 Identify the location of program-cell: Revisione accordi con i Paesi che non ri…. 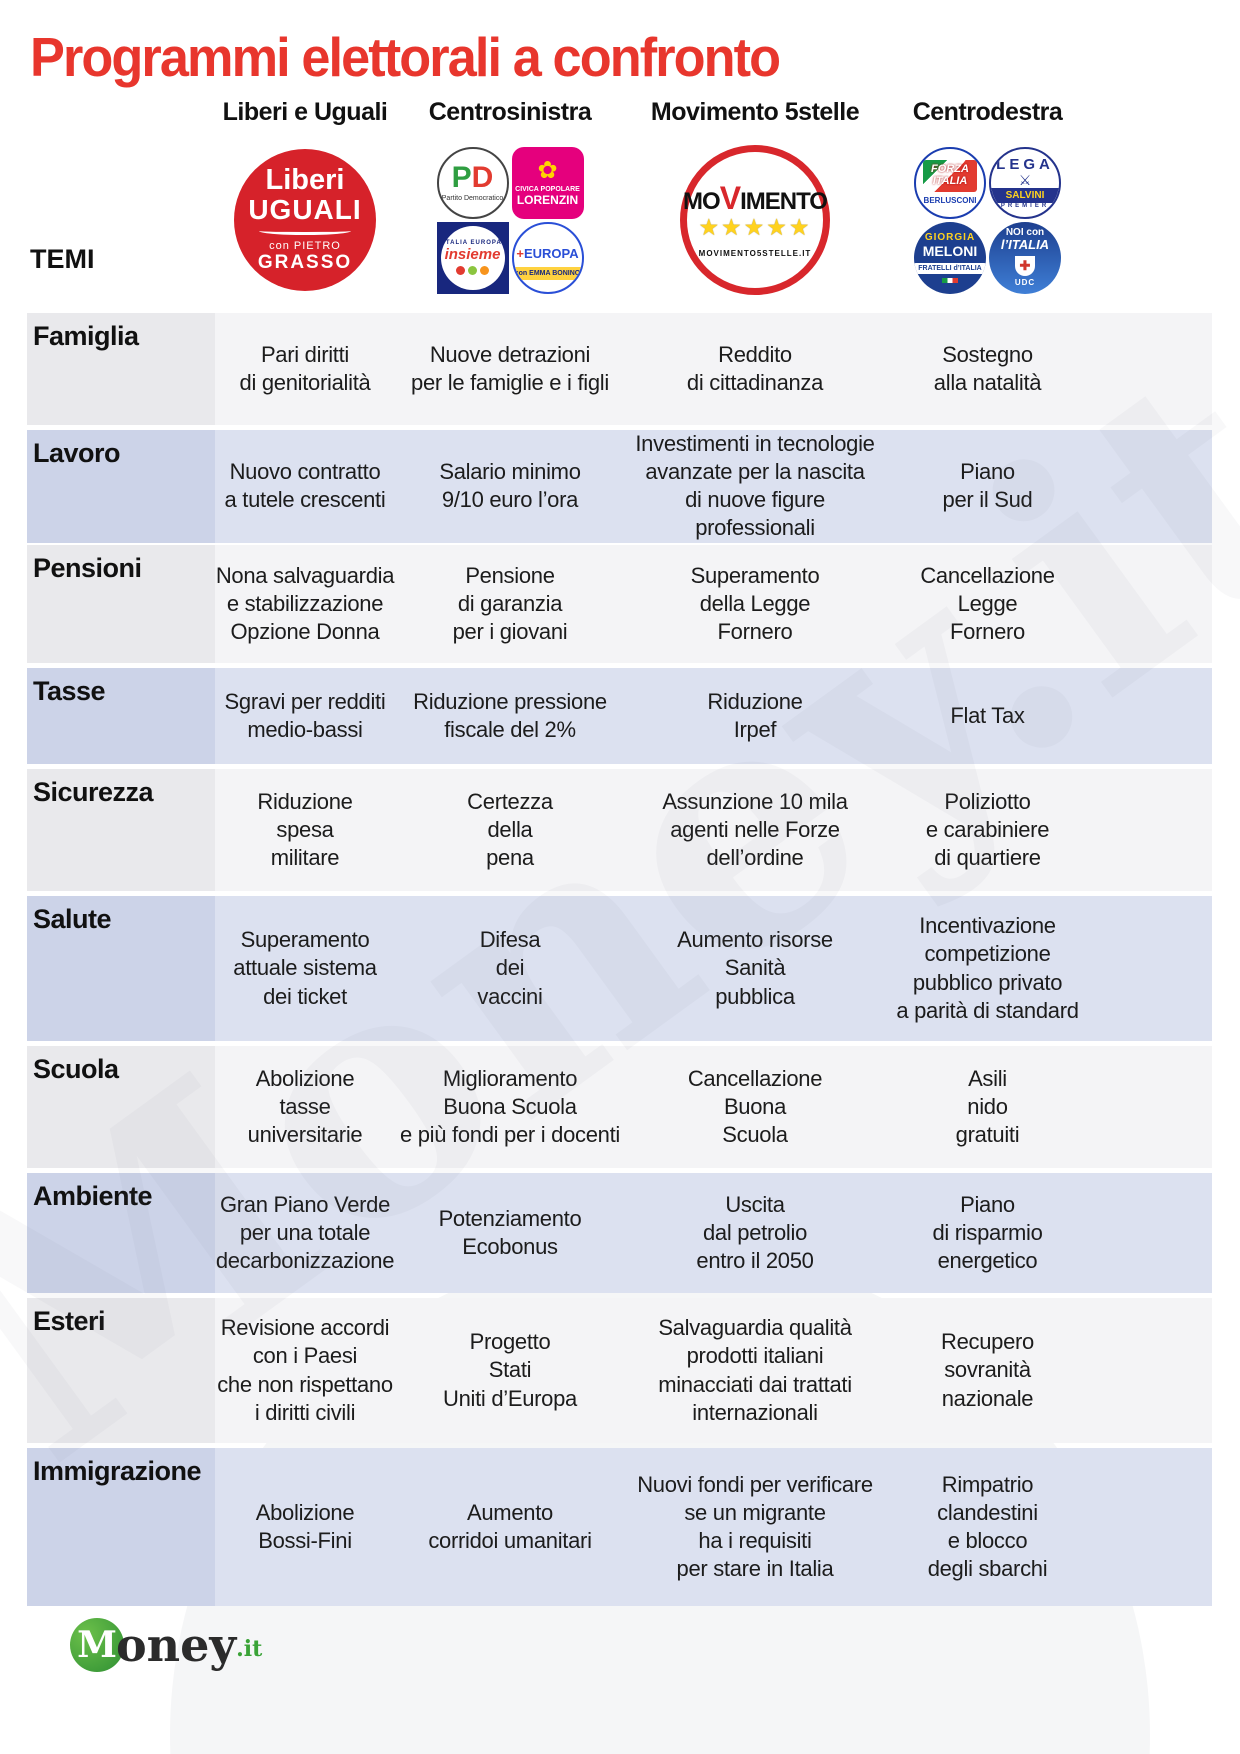
(305, 1370).